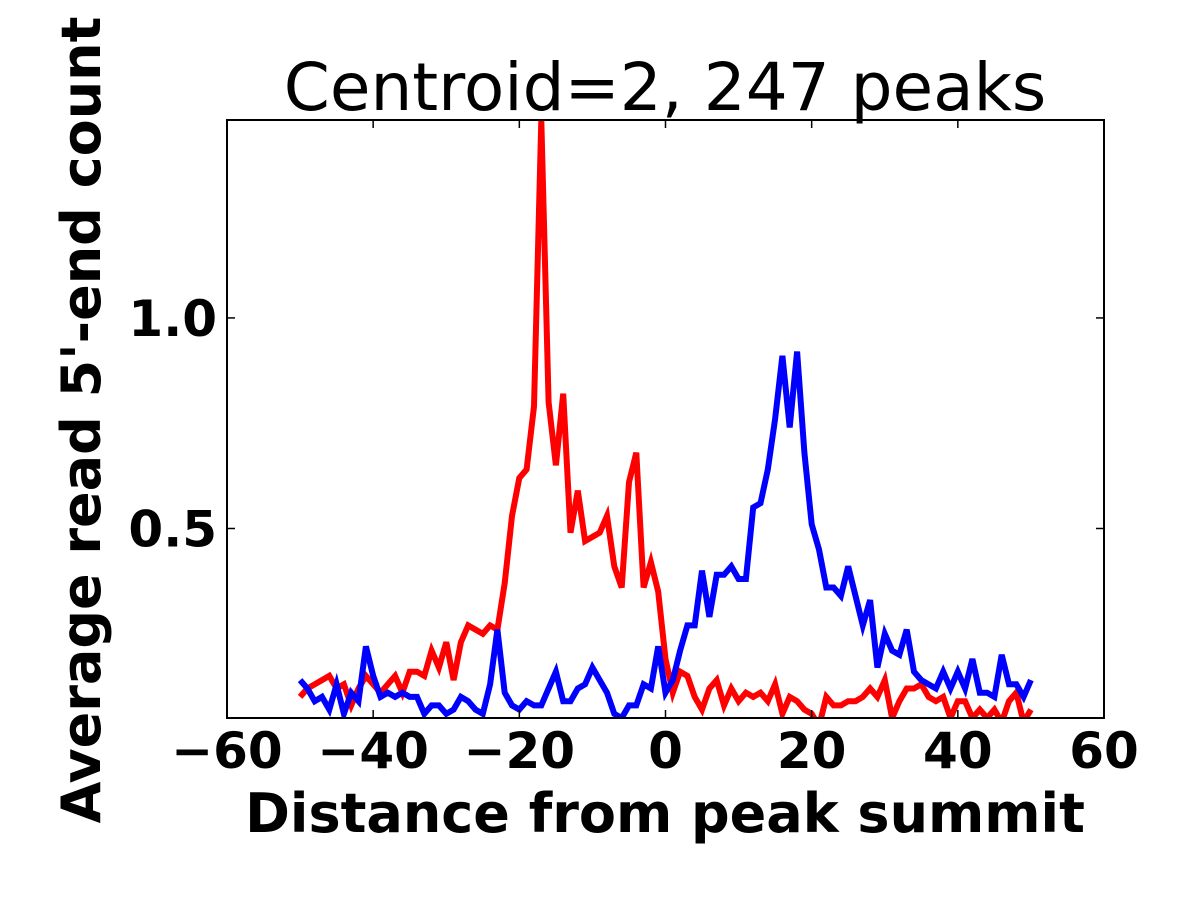 The height and width of the screenshot is (900, 1200). I want to click on x-tick-label: 0, so click(665, 751).